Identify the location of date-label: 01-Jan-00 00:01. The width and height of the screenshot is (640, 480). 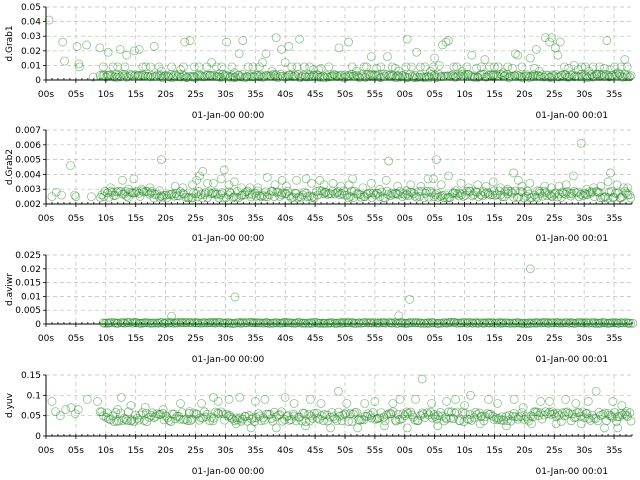
(571, 116).